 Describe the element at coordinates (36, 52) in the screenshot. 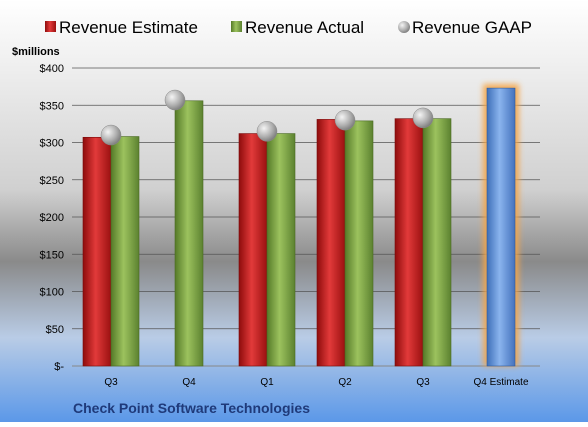

I see `y-axis-title: $millions` at that location.